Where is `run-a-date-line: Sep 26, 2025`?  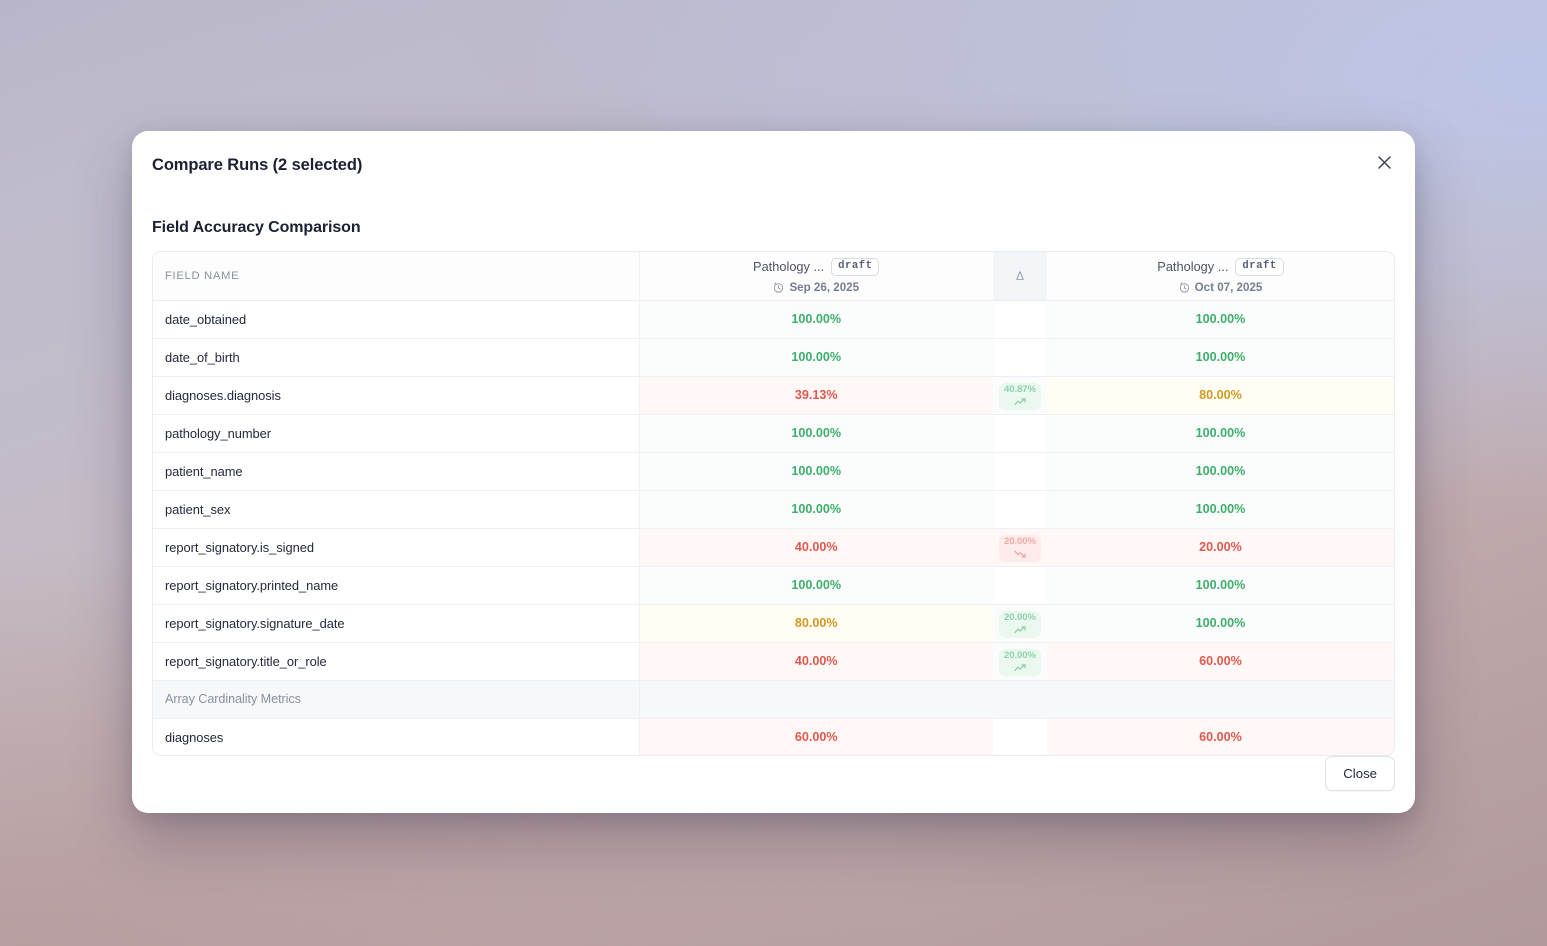
run-a-date-line: Sep 26, 2025 is located at coordinates (817, 287).